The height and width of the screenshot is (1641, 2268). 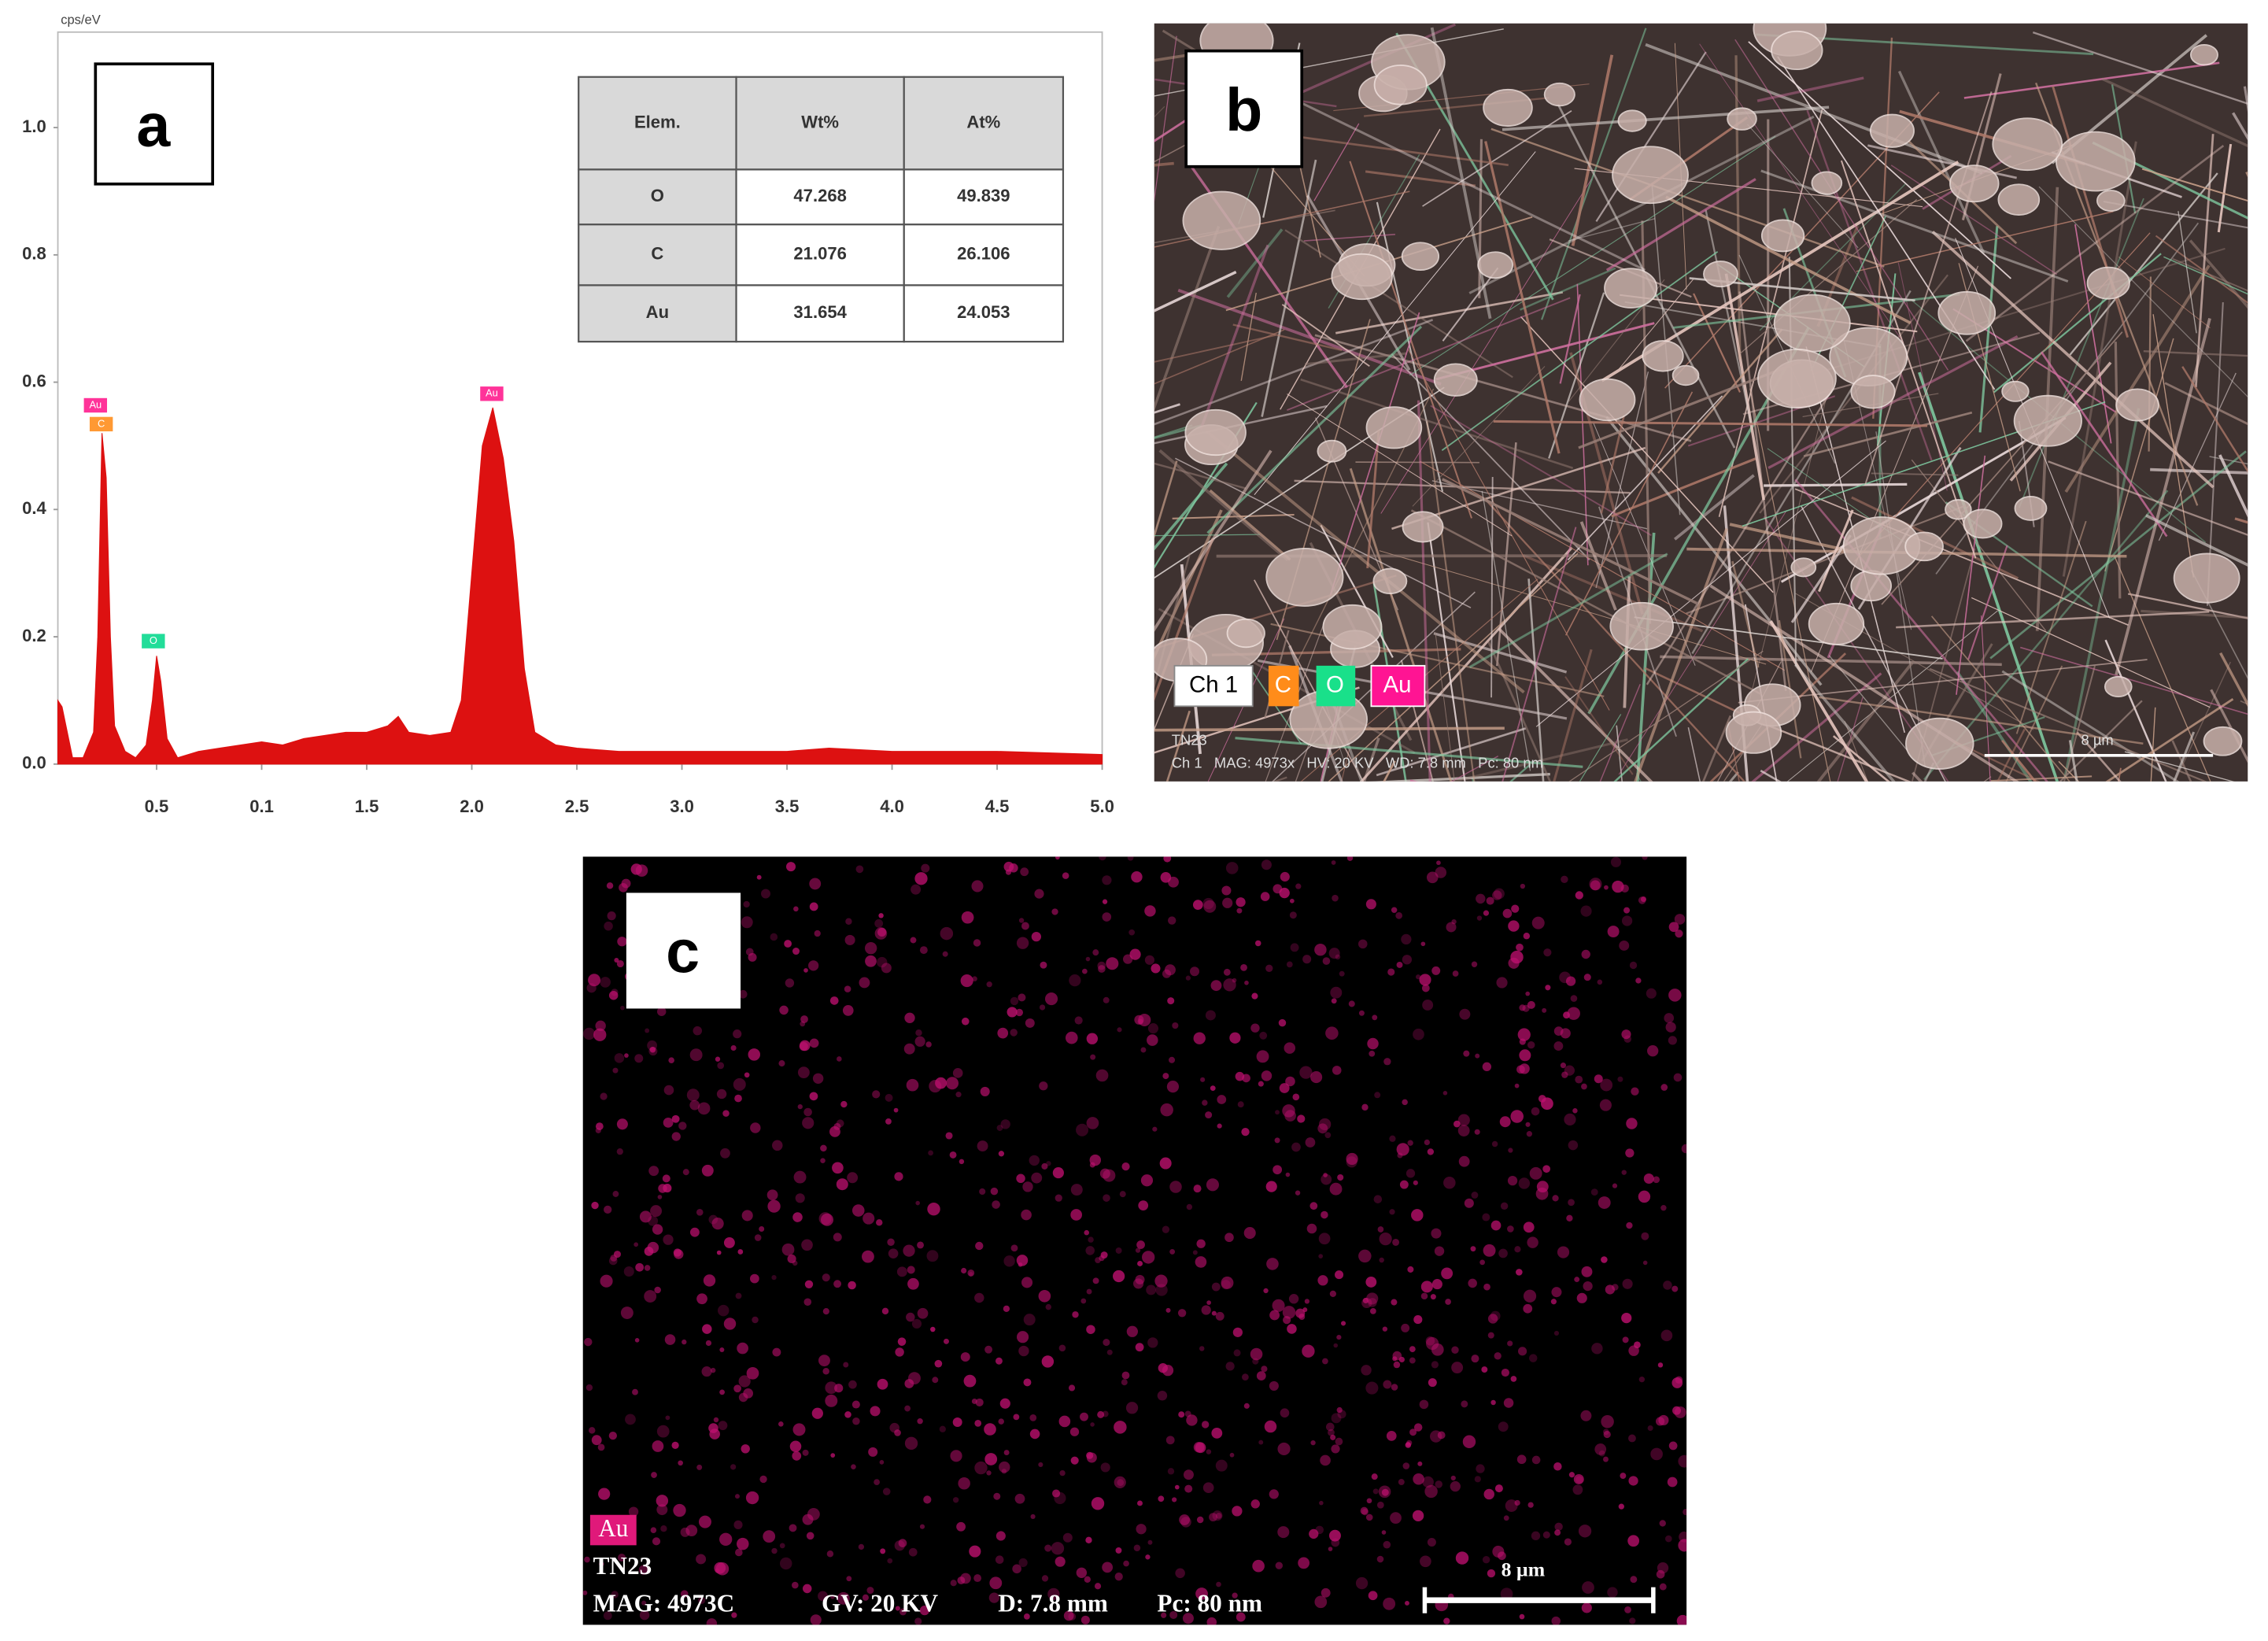 What do you see at coordinates (664, 1604) in the screenshot?
I see `magnification: MAG: 4973C` at bounding box center [664, 1604].